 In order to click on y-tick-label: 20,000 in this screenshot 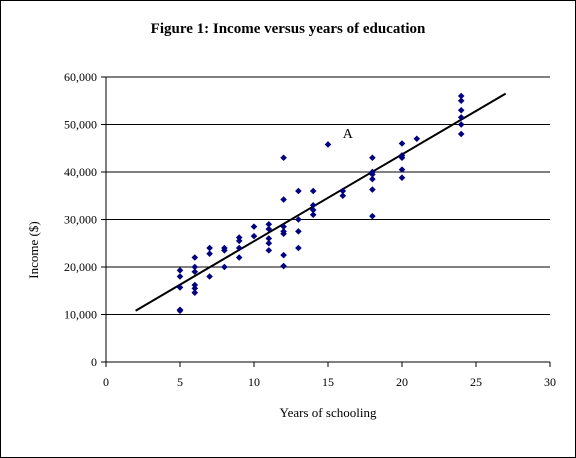, I will do `click(80, 267)`.